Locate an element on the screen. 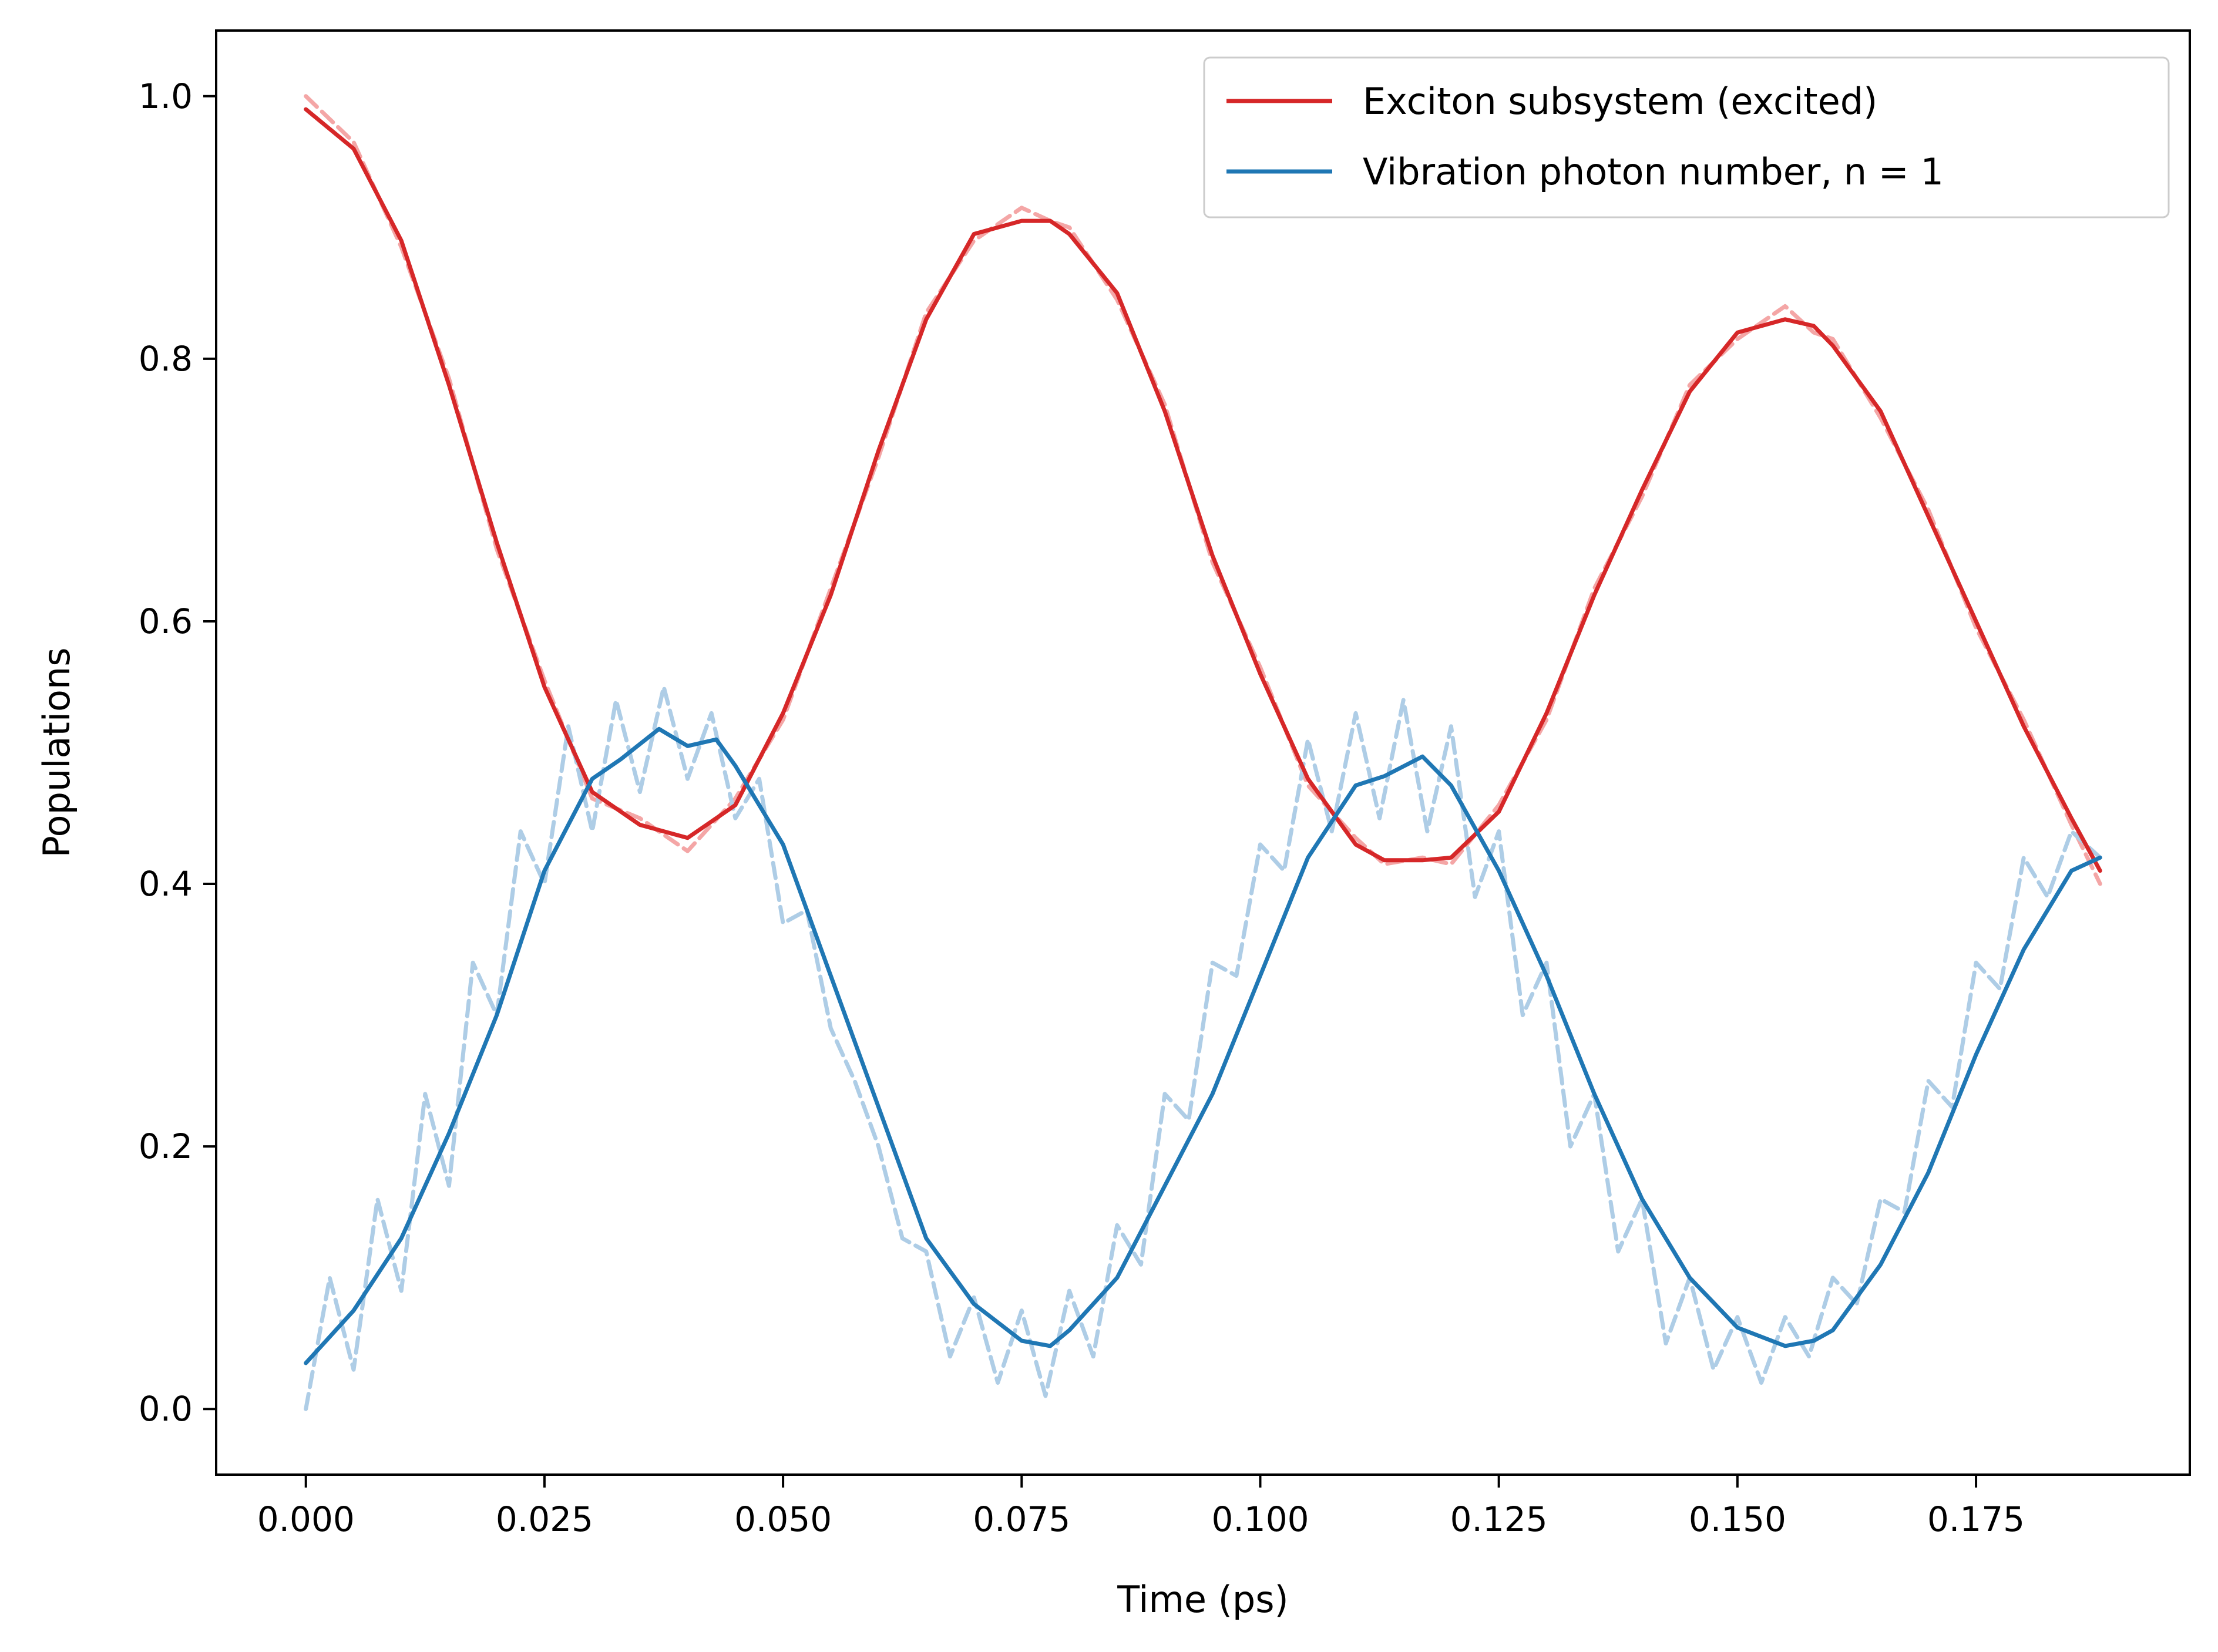  x-tick-label: 0.025 is located at coordinates (544, 1519).